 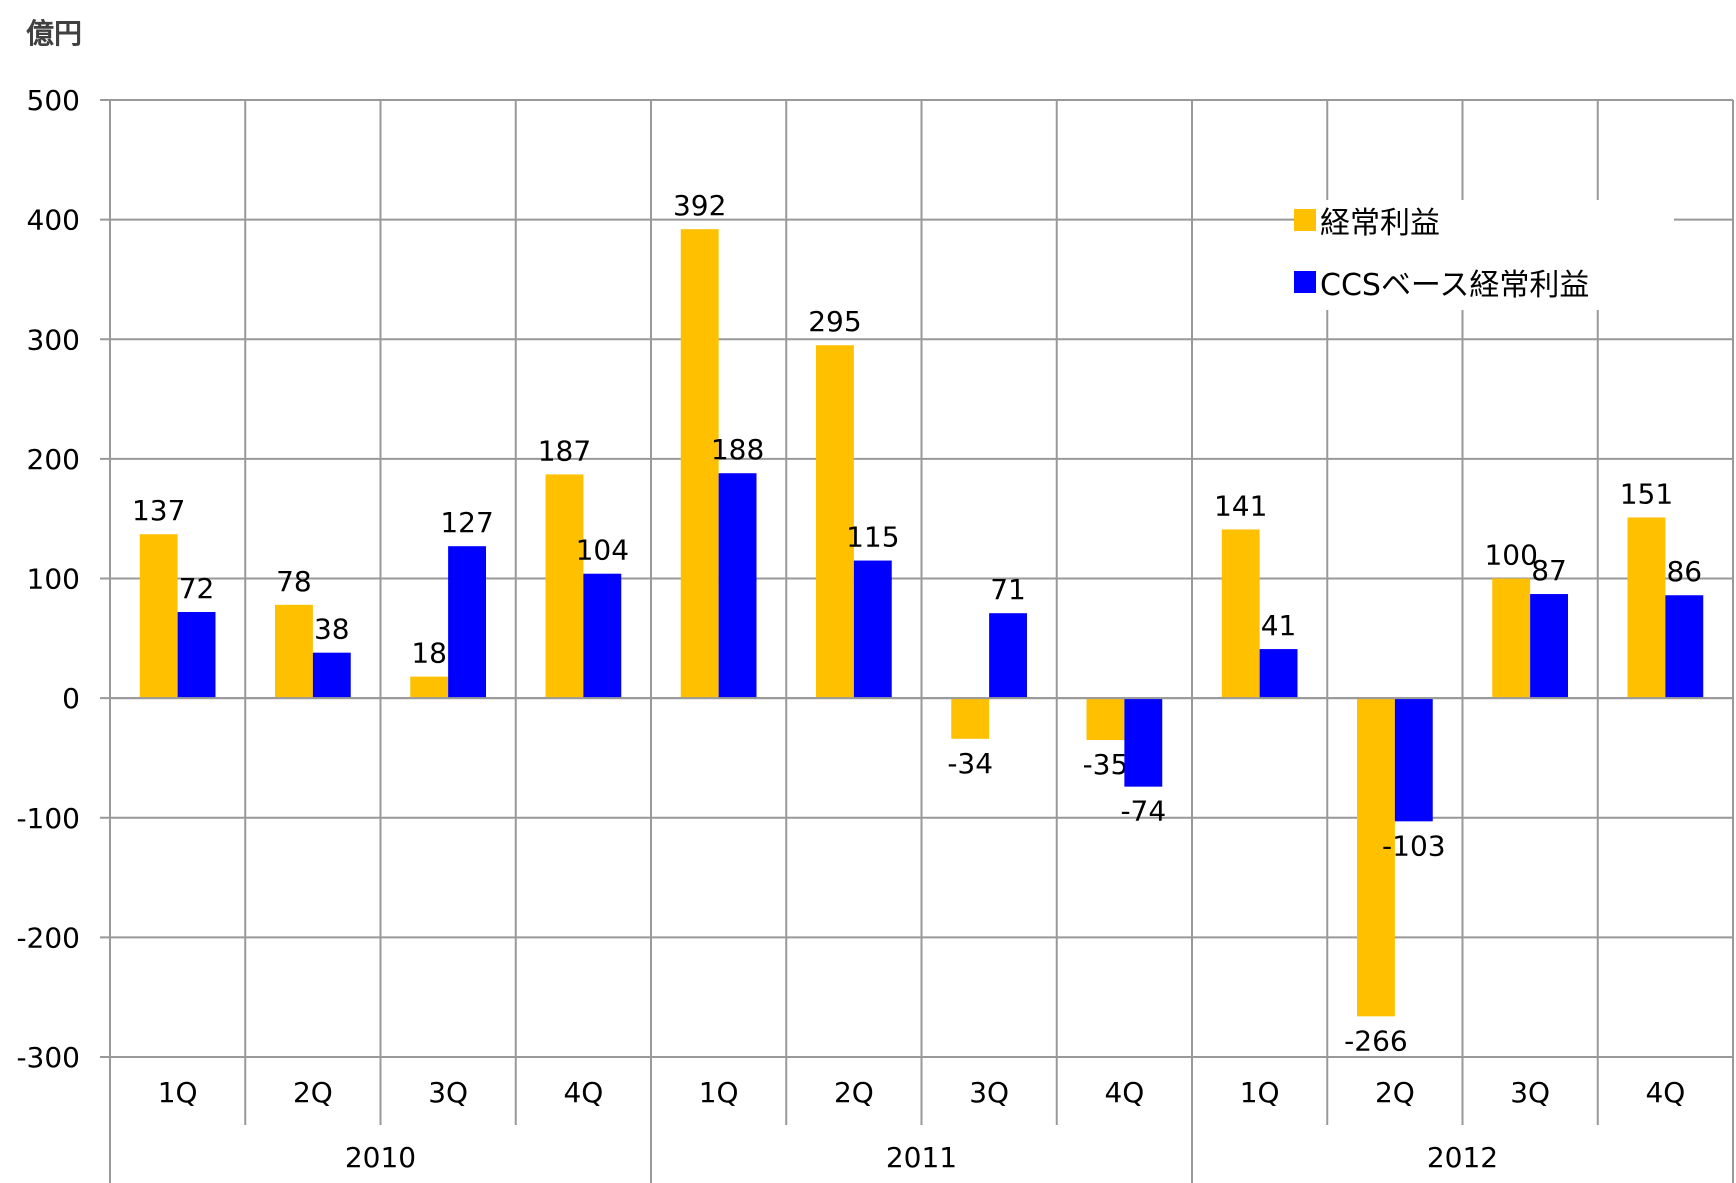 What do you see at coordinates (872, 537) in the screenshot?
I see `data-label: 115` at bounding box center [872, 537].